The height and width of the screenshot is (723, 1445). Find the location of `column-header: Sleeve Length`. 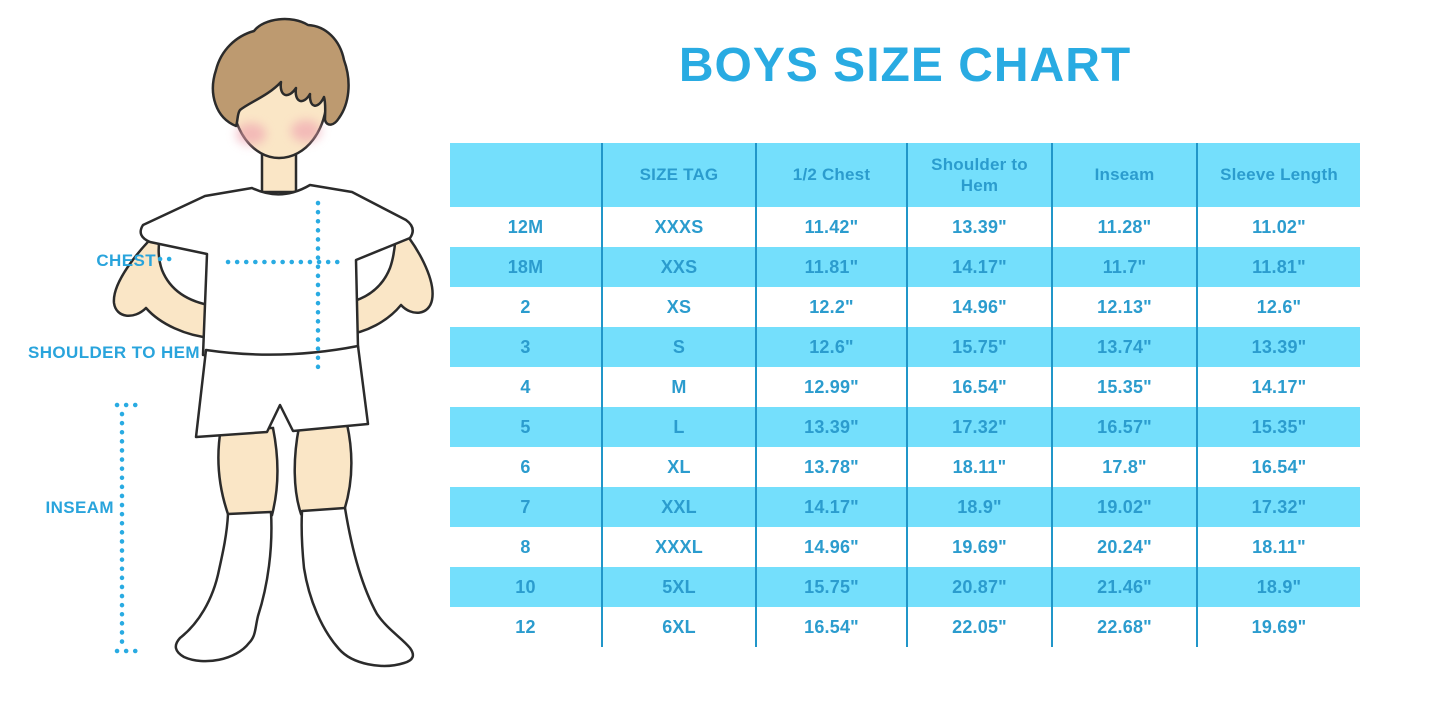

column-header: Sleeve Length is located at coordinates (1279, 175).